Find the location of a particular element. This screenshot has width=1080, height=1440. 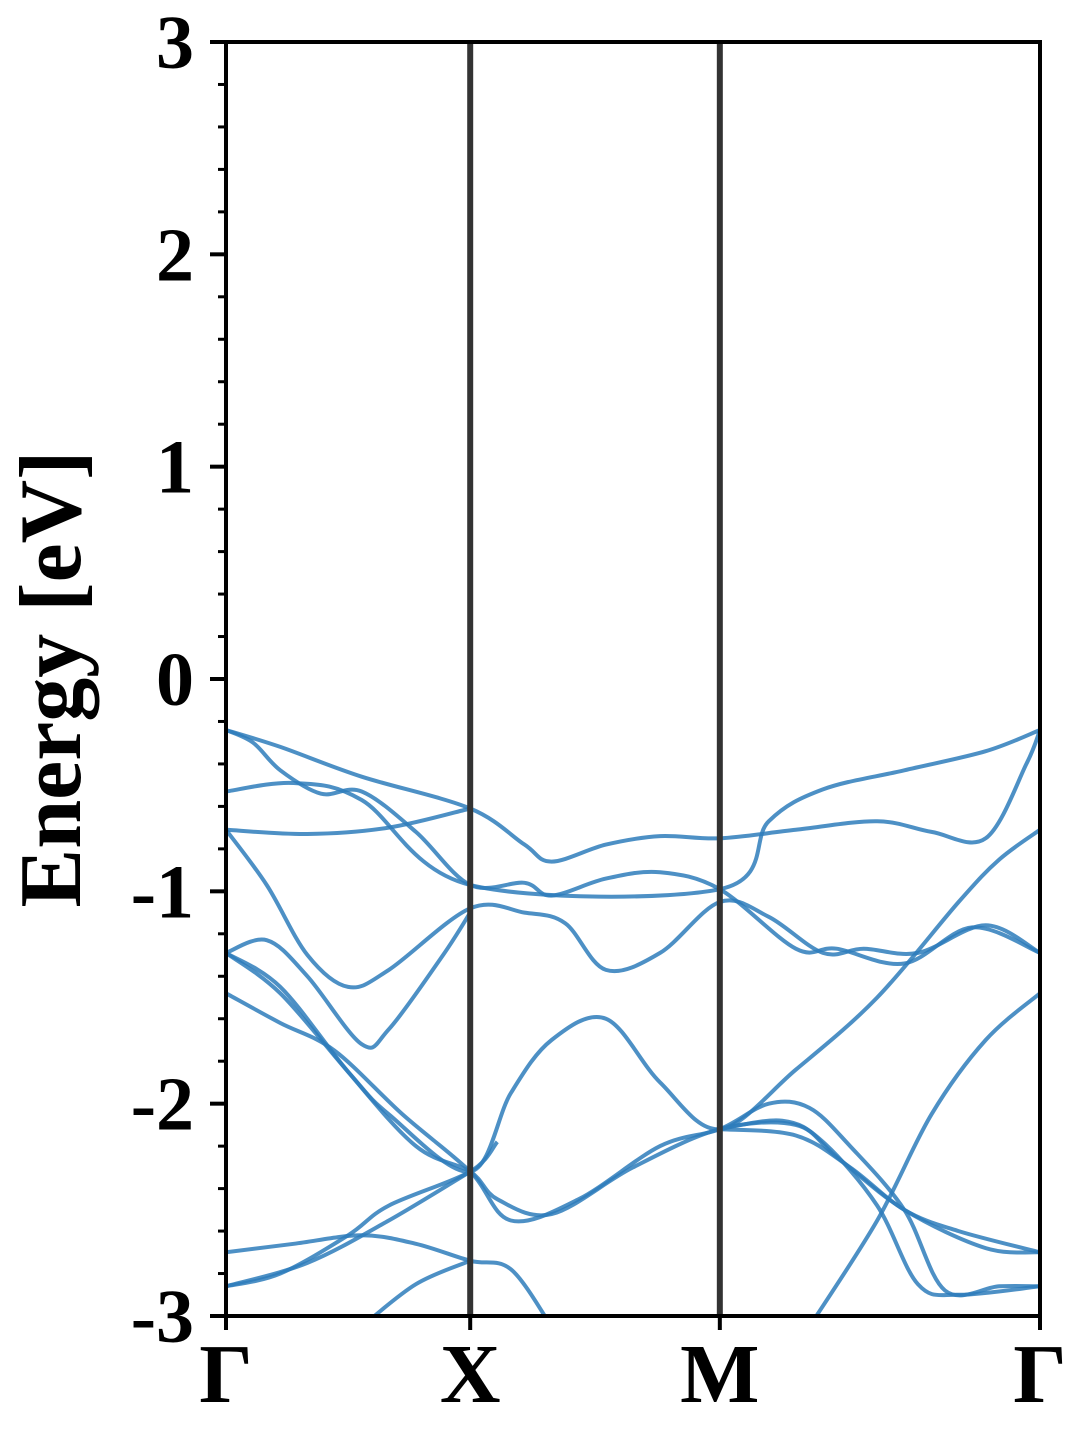

y-tick-label: 3 is located at coordinates (175, 43).